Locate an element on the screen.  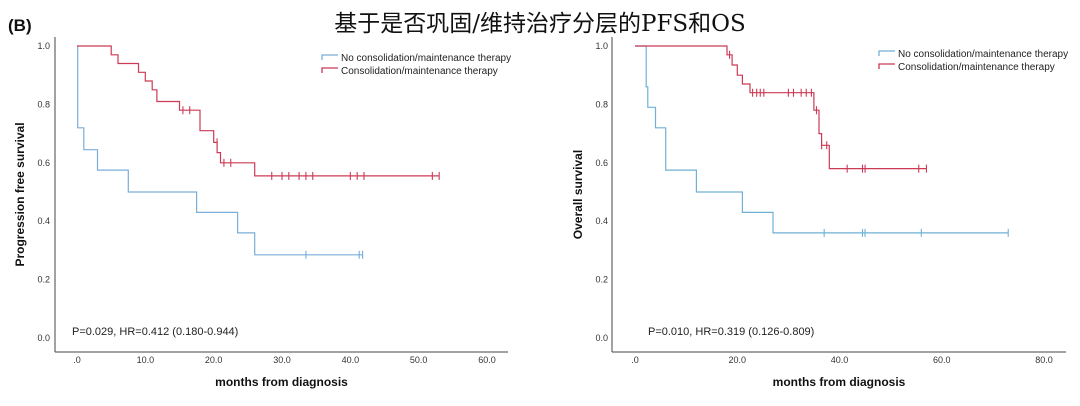
panel-label: (B) is located at coordinates (20, 25).